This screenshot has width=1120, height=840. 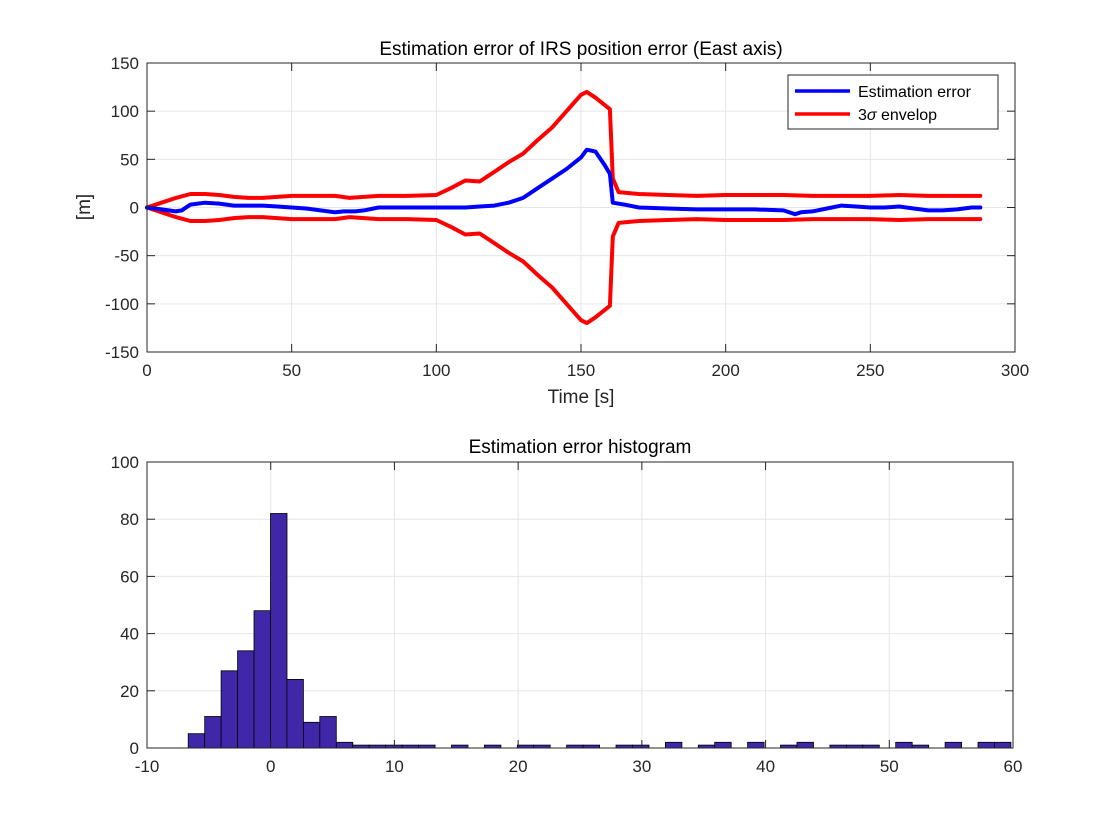 What do you see at coordinates (394, 766) in the screenshot?
I see `x-tick-label: 10` at bounding box center [394, 766].